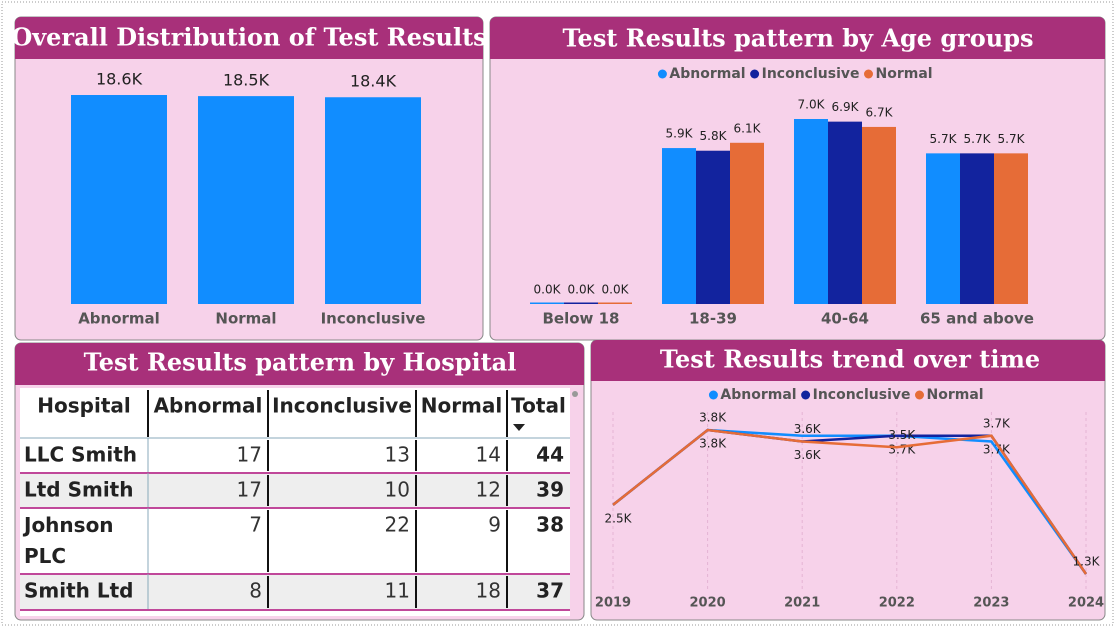  Describe the element at coordinates (550, 455) in the screenshot. I see `row-total: 44` at that location.